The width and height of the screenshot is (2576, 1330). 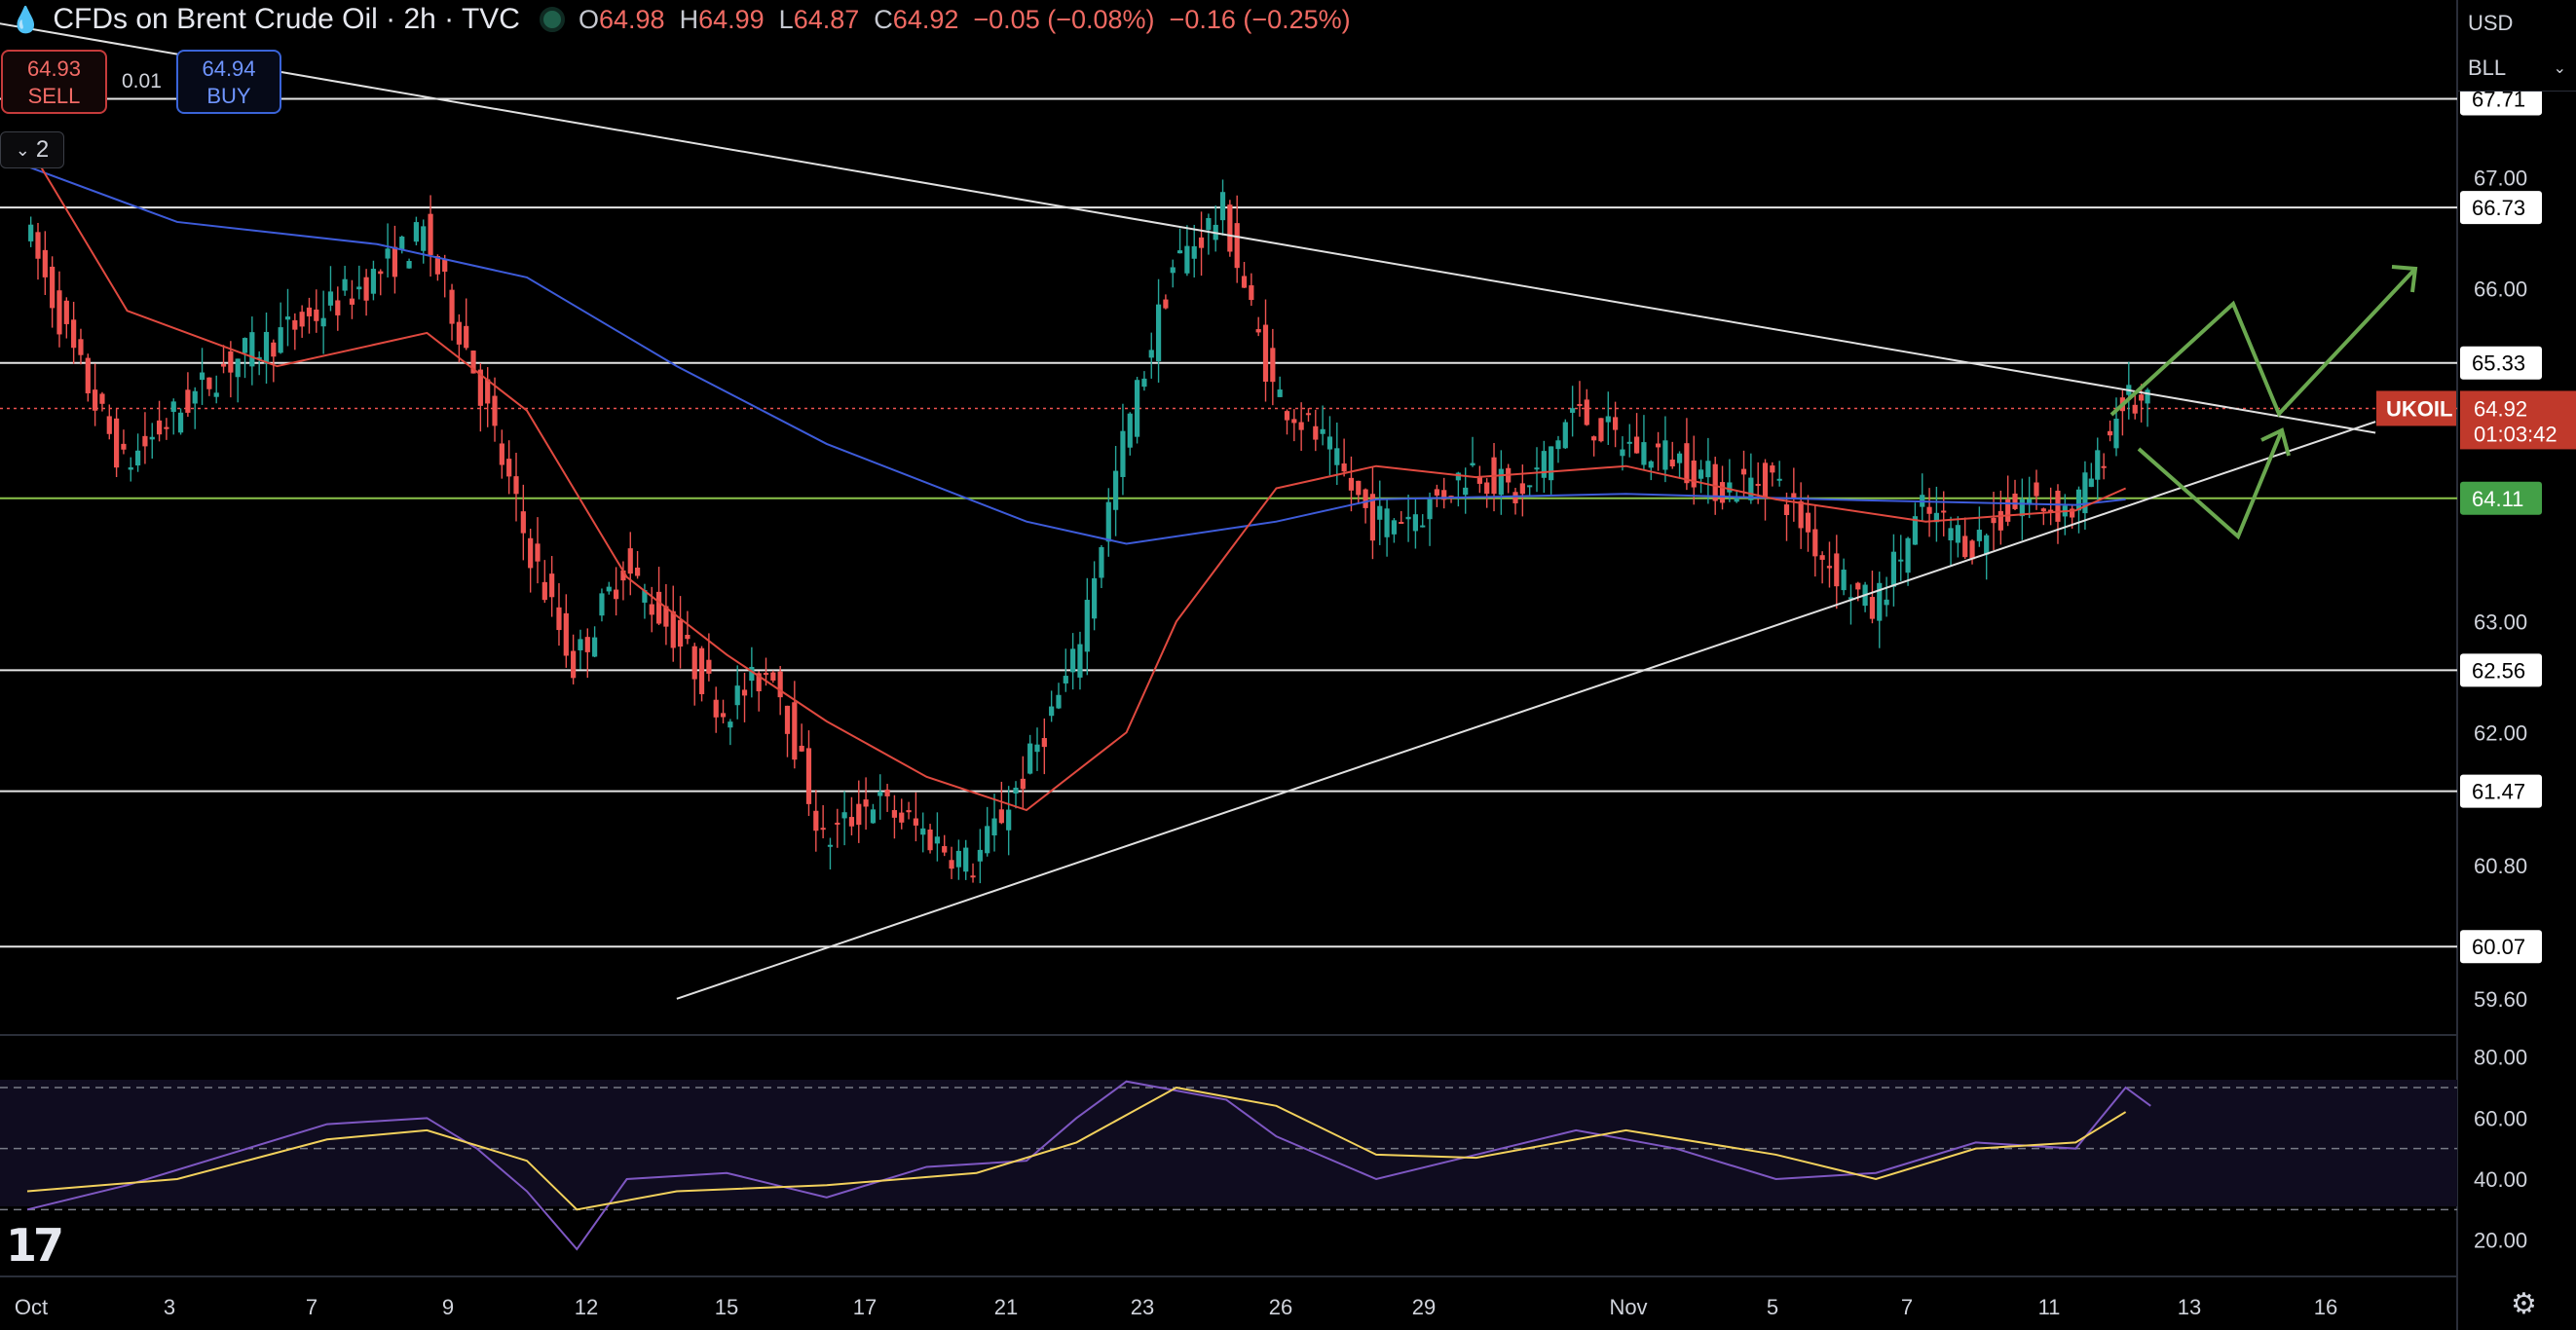 I want to click on rsi-tick-label: 80.00, so click(x=2500, y=1058).